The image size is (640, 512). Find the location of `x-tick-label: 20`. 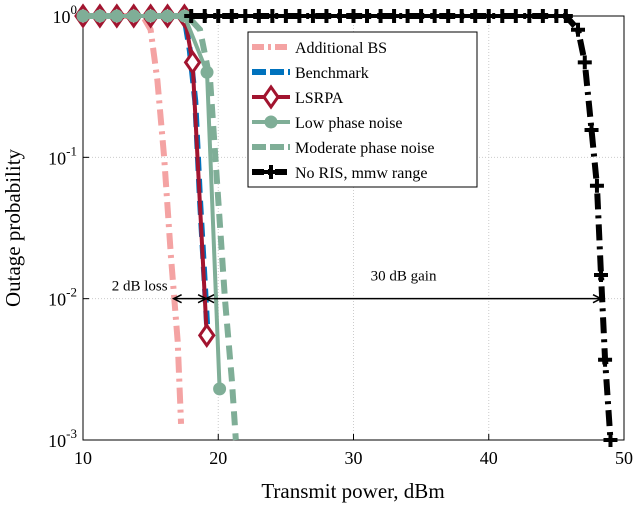

x-tick-label: 20 is located at coordinates (218, 458).